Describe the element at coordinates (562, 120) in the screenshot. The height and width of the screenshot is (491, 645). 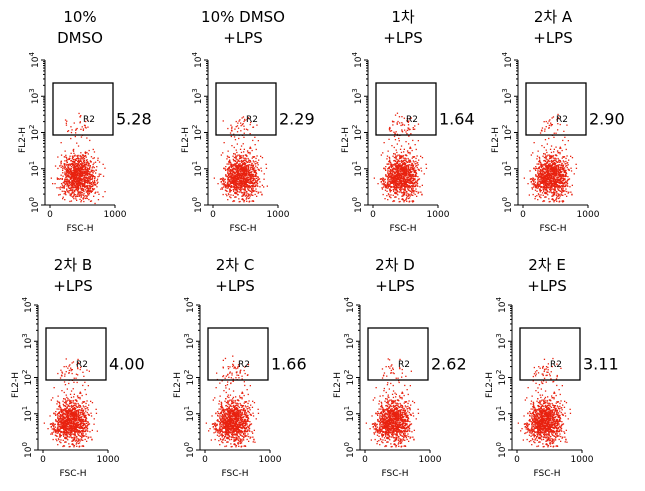
I see `gate-label: R2` at that location.